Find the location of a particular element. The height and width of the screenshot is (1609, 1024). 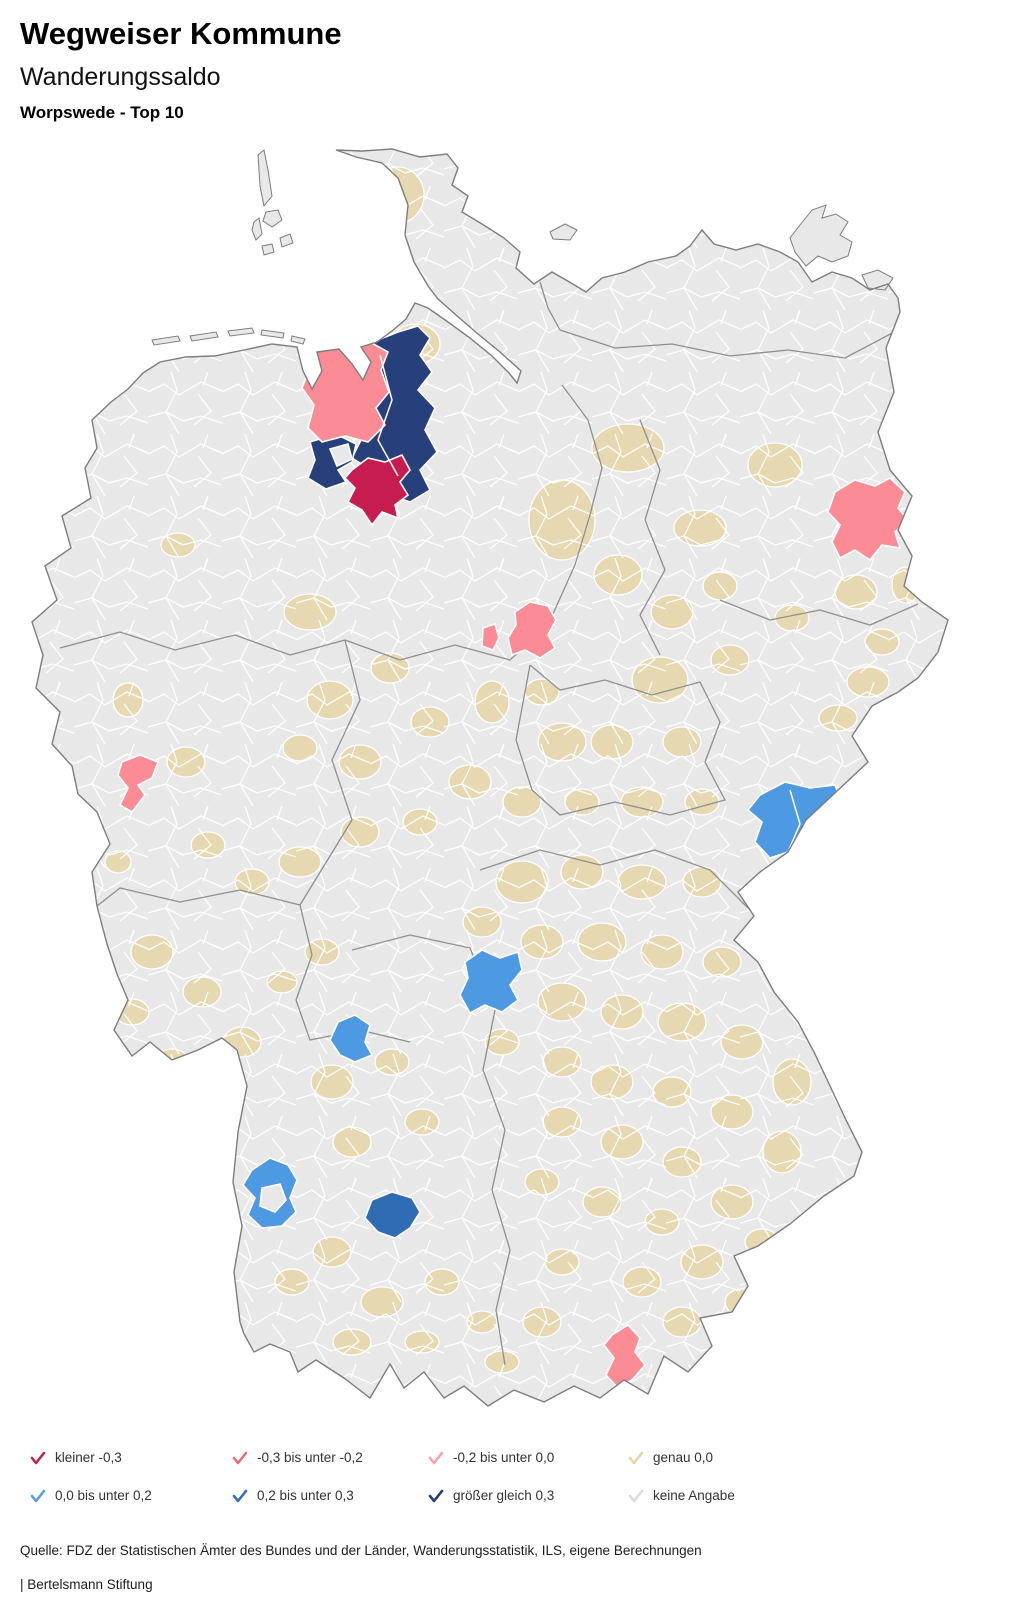

legend-item-keine-angabe: keine Angabe is located at coordinates (681, 1495).